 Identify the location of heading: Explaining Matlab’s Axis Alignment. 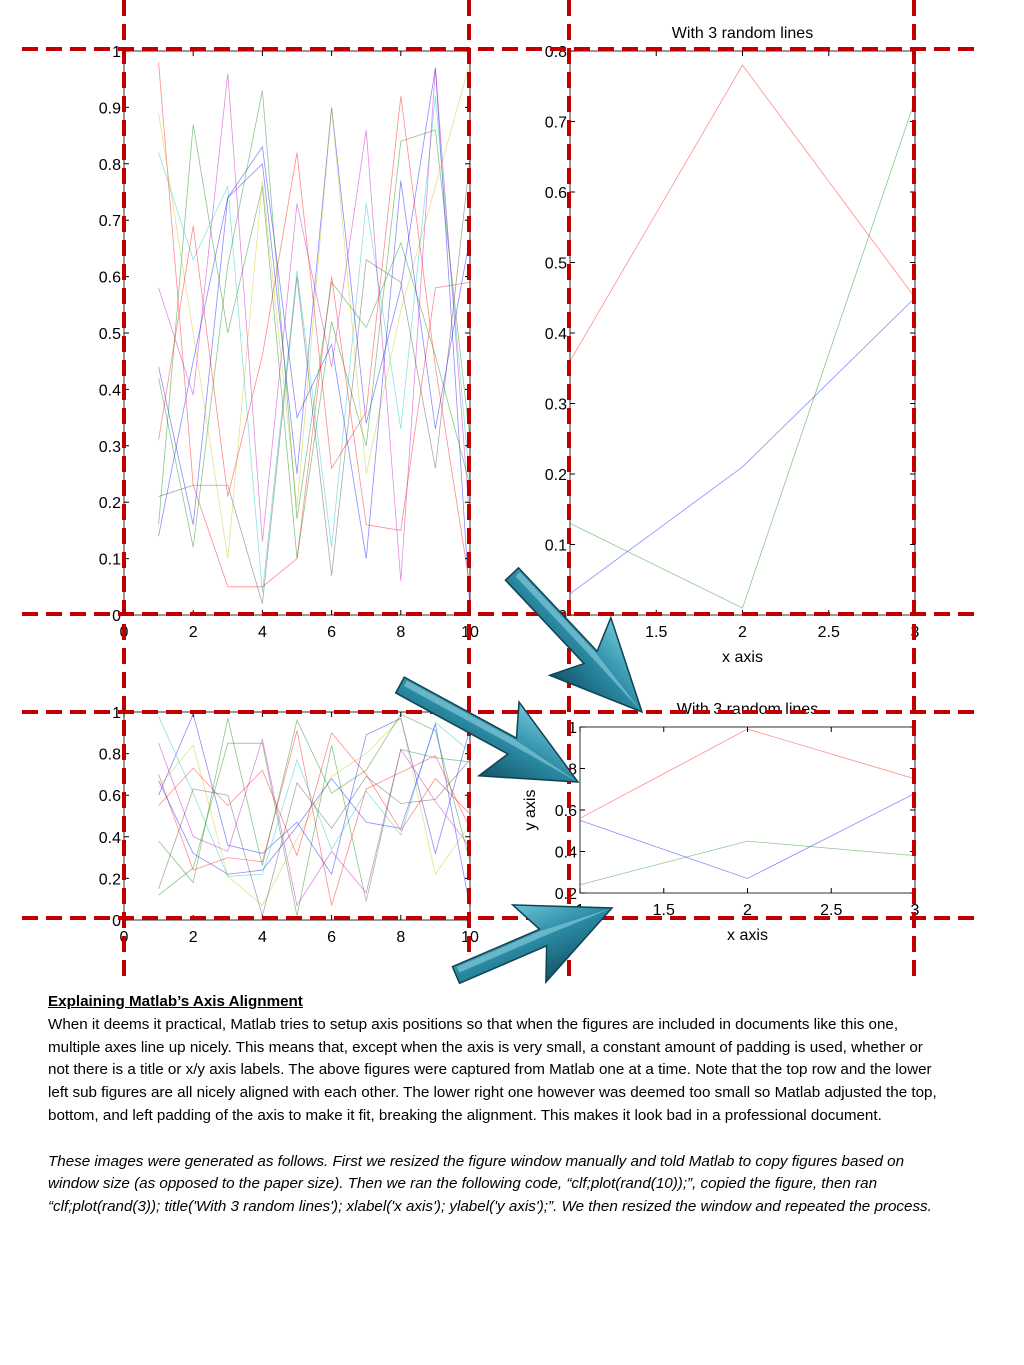
(175, 1001).